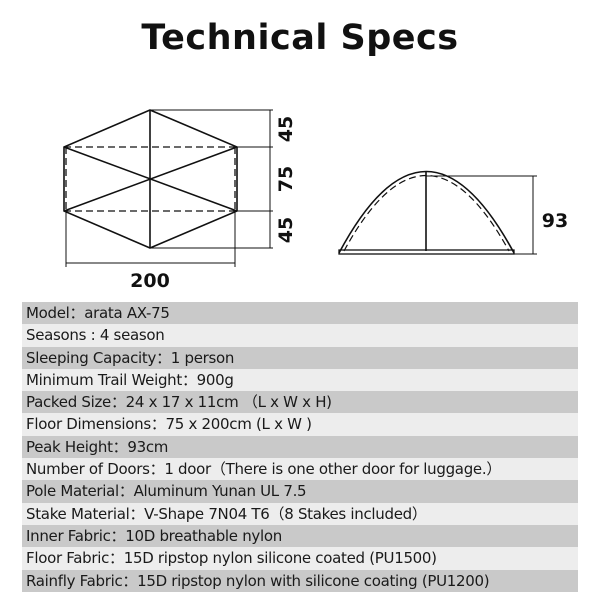  I want to click on page-title: Technical Specs, so click(300, 38).